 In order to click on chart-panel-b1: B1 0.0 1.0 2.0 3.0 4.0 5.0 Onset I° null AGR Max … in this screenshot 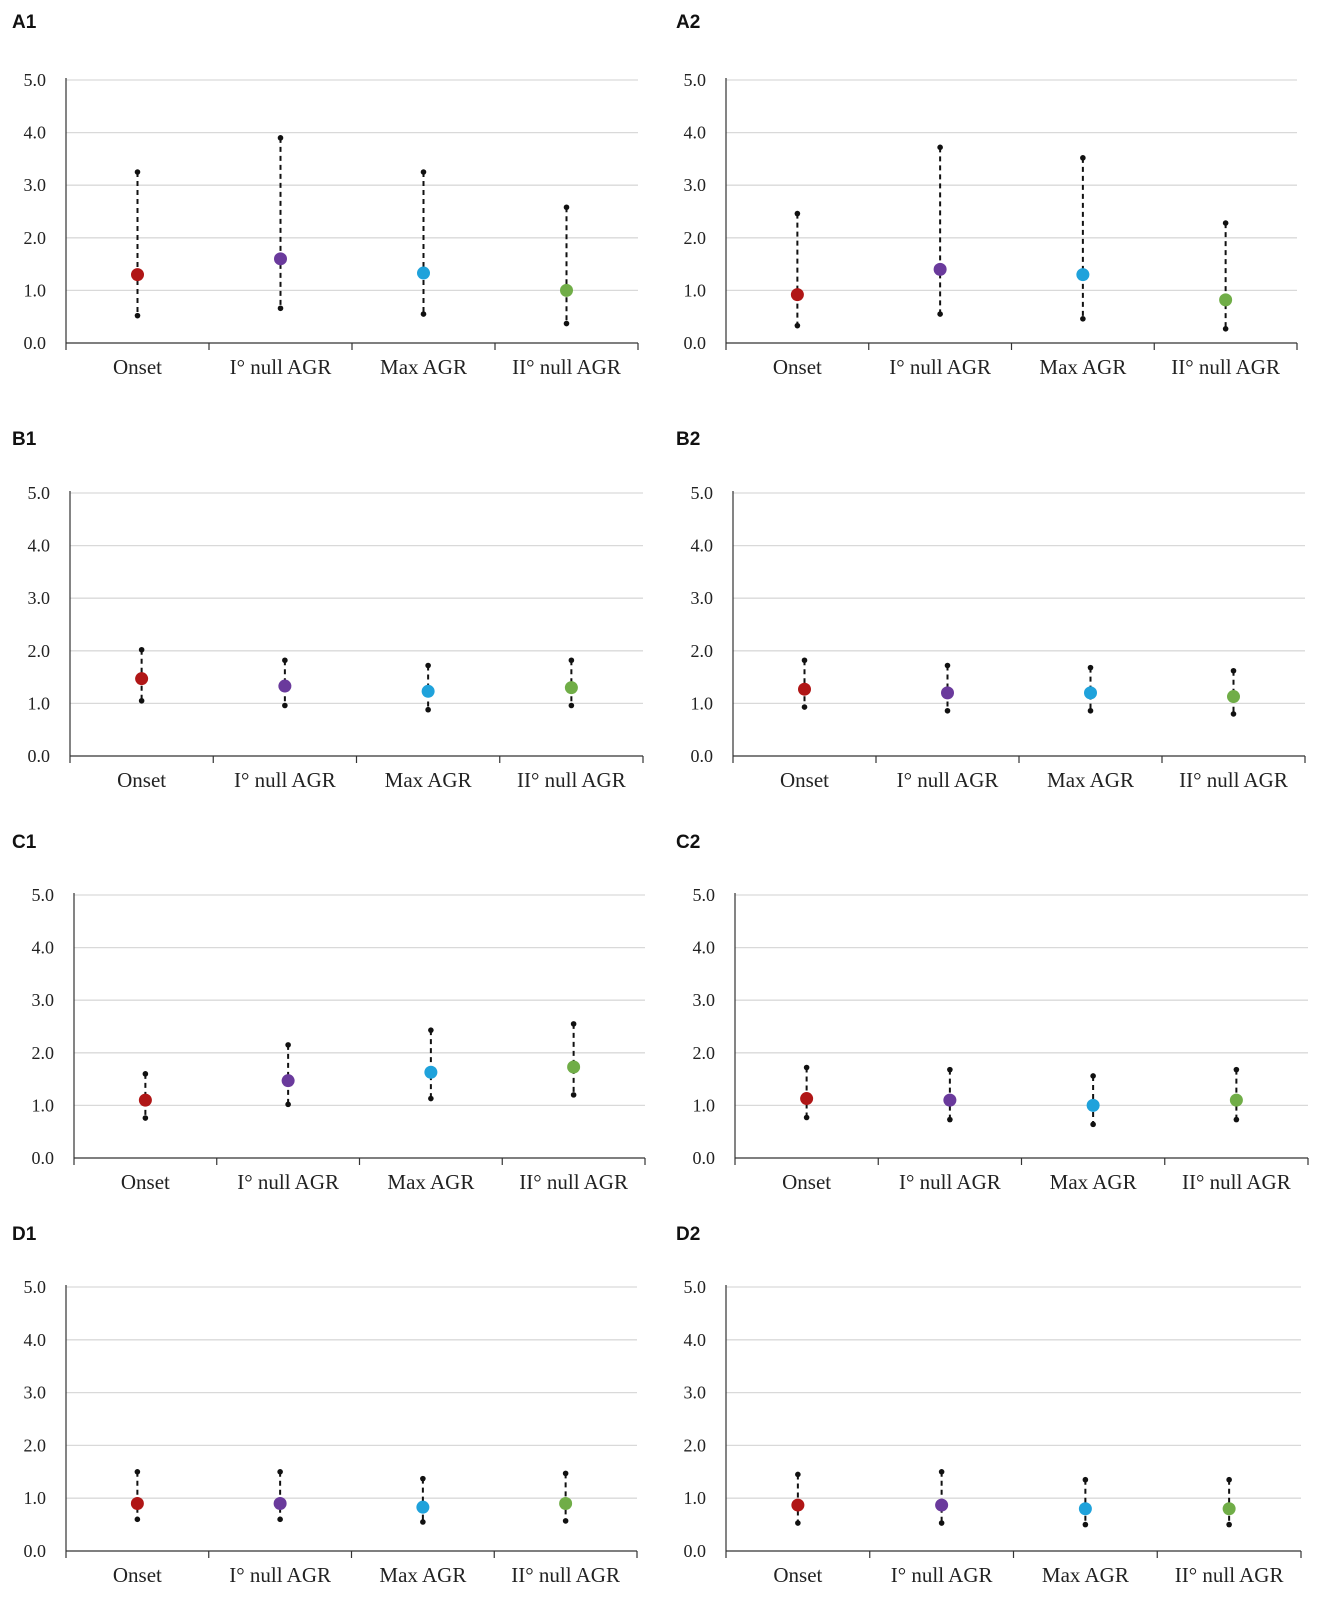, I will do `click(328, 610)`.